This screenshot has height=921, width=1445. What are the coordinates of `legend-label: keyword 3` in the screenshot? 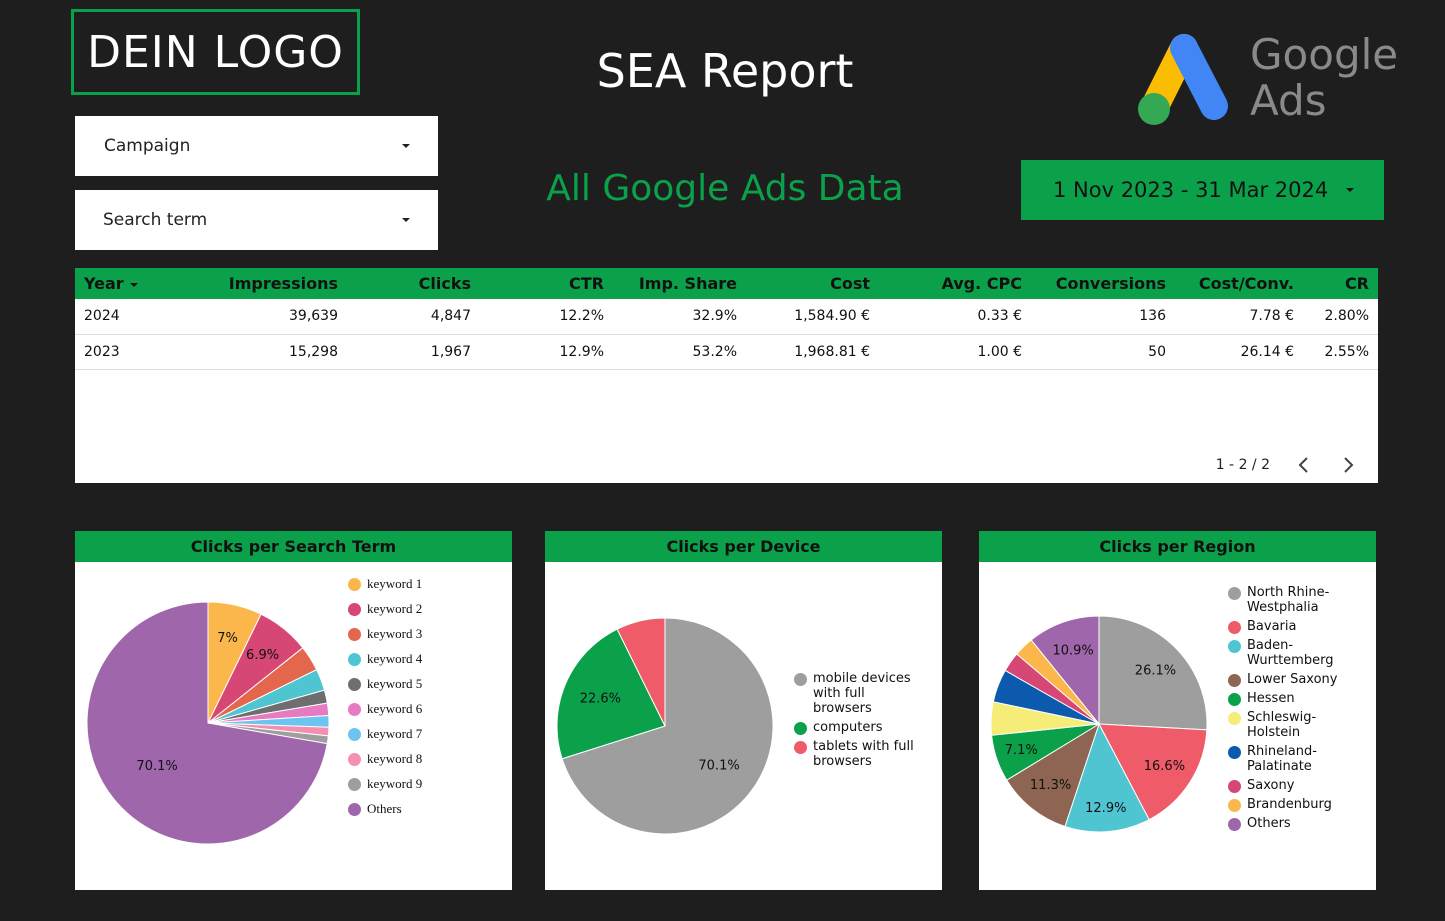 It's located at (395, 633).